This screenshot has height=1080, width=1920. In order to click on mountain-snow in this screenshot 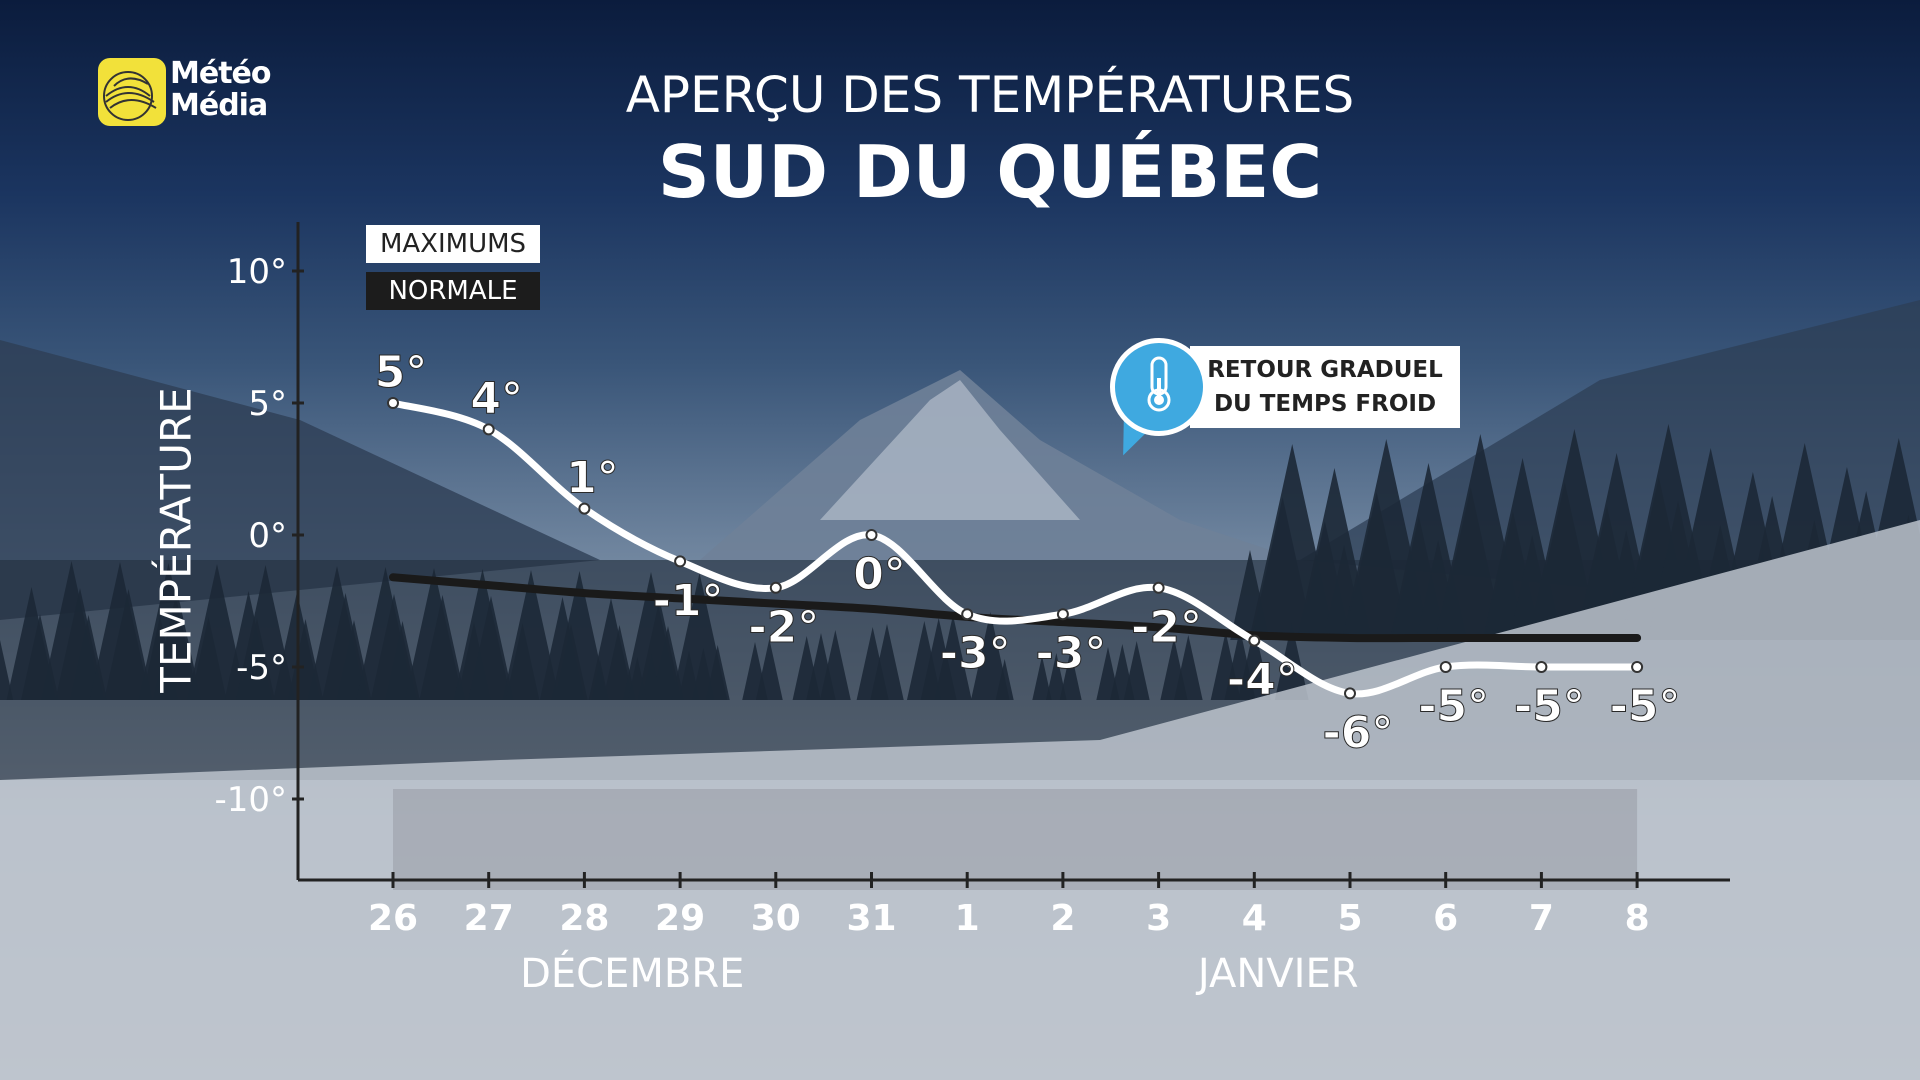, I will do `click(950, 450)`.